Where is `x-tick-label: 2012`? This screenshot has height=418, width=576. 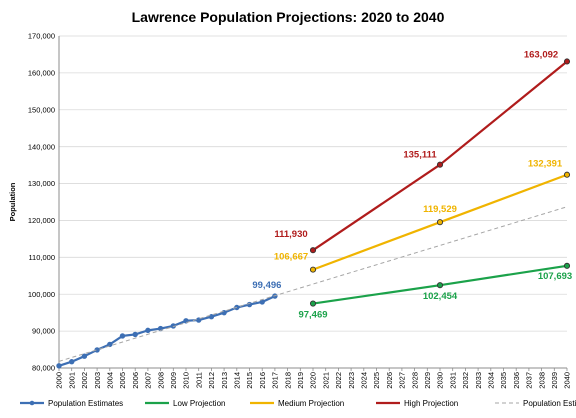 x-tick-label: 2012 is located at coordinates (211, 380).